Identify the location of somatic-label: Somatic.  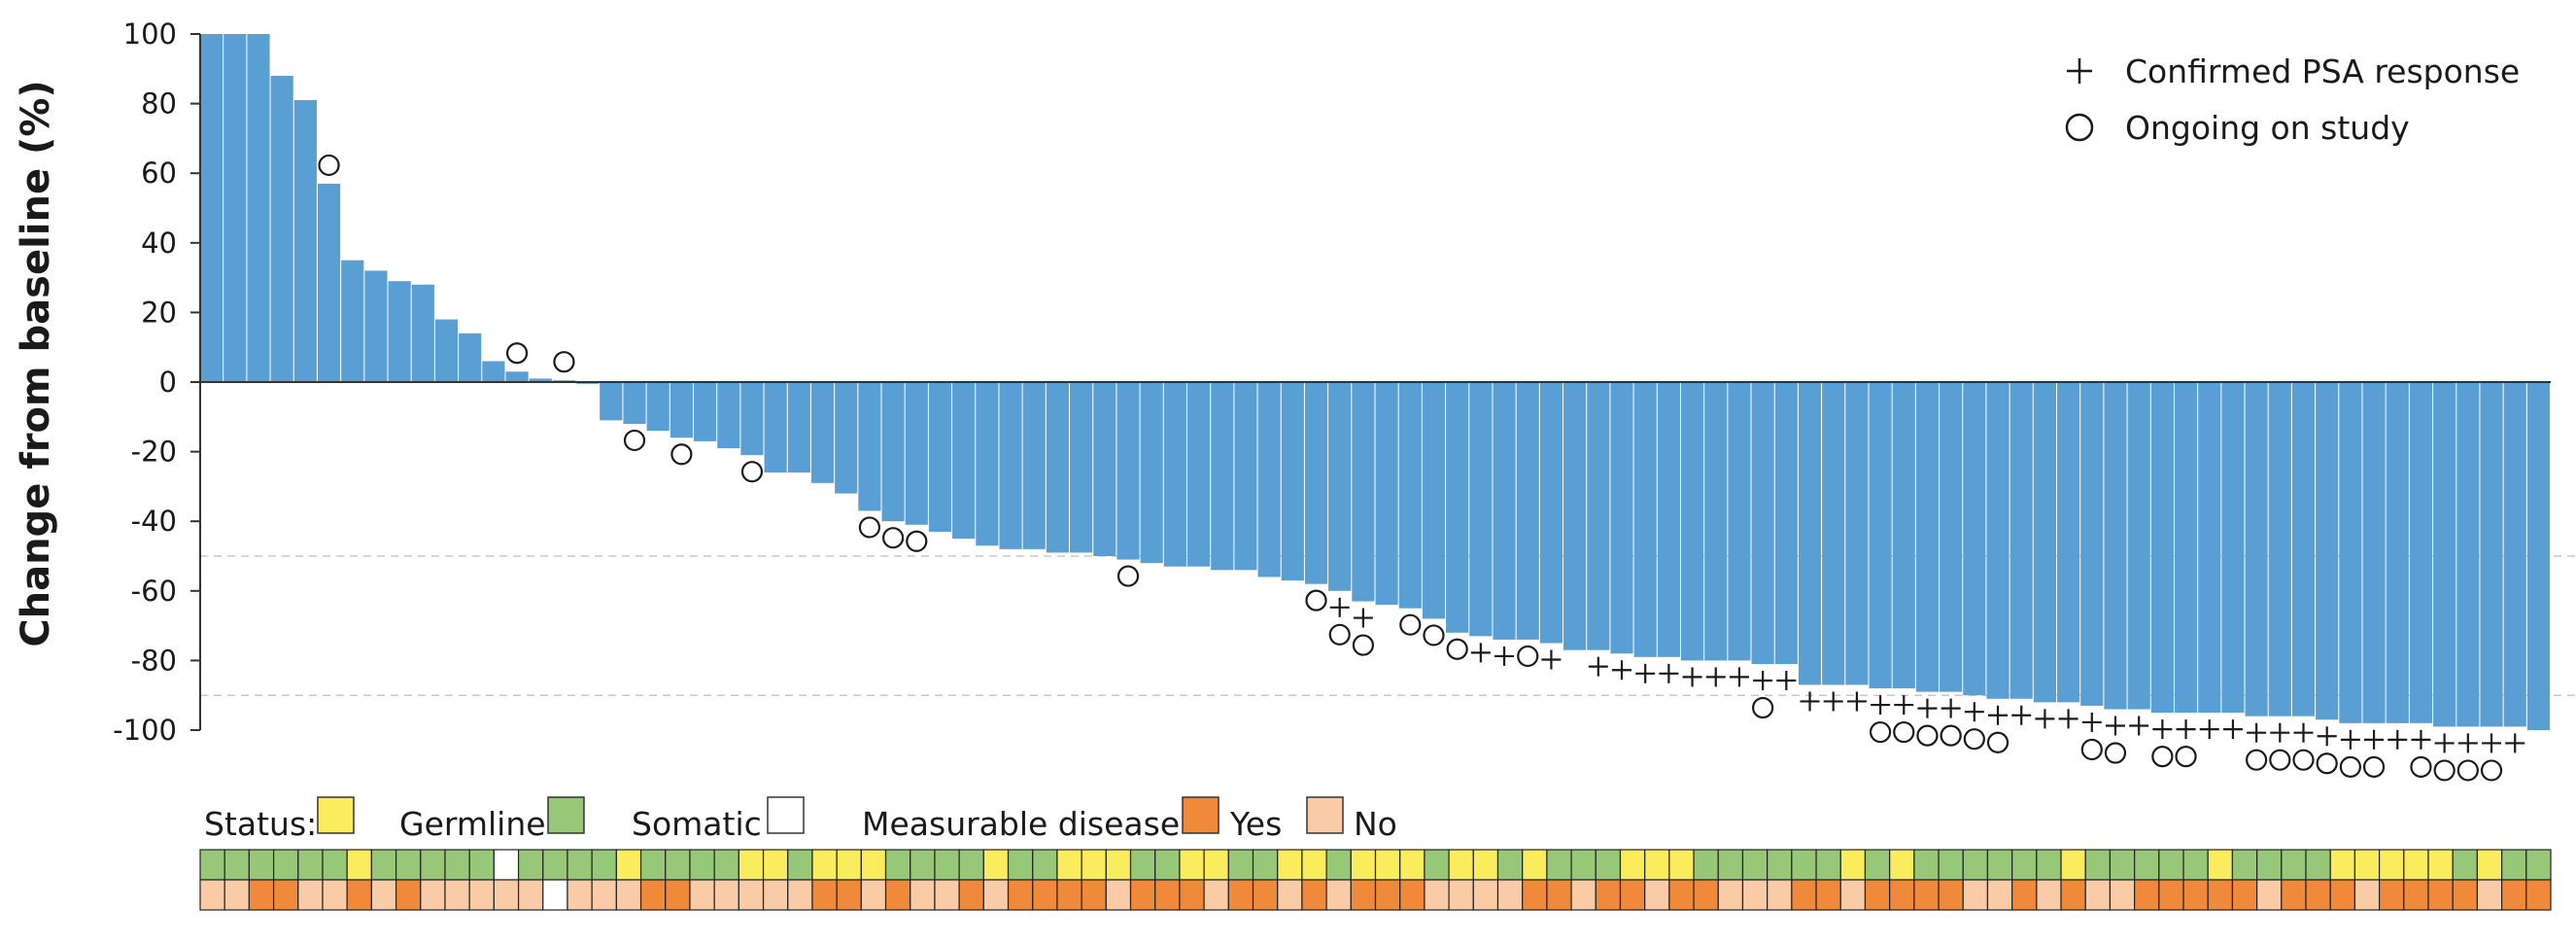
(697, 824).